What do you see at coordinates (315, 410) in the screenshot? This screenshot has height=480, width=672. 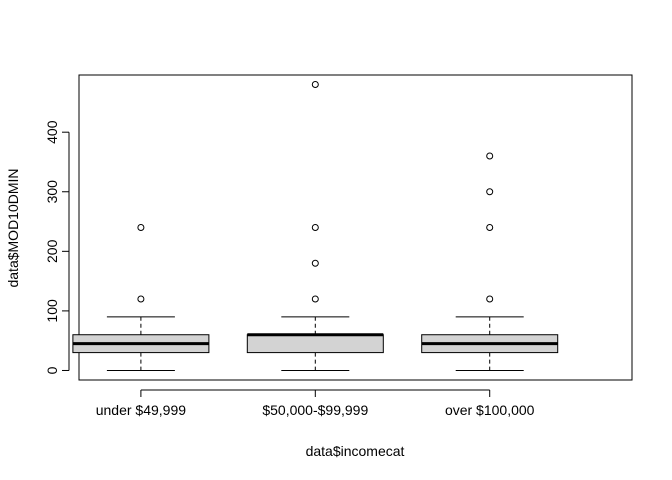 I see `x-tick-label: $50,000-$99,999` at bounding box center [315, 410].